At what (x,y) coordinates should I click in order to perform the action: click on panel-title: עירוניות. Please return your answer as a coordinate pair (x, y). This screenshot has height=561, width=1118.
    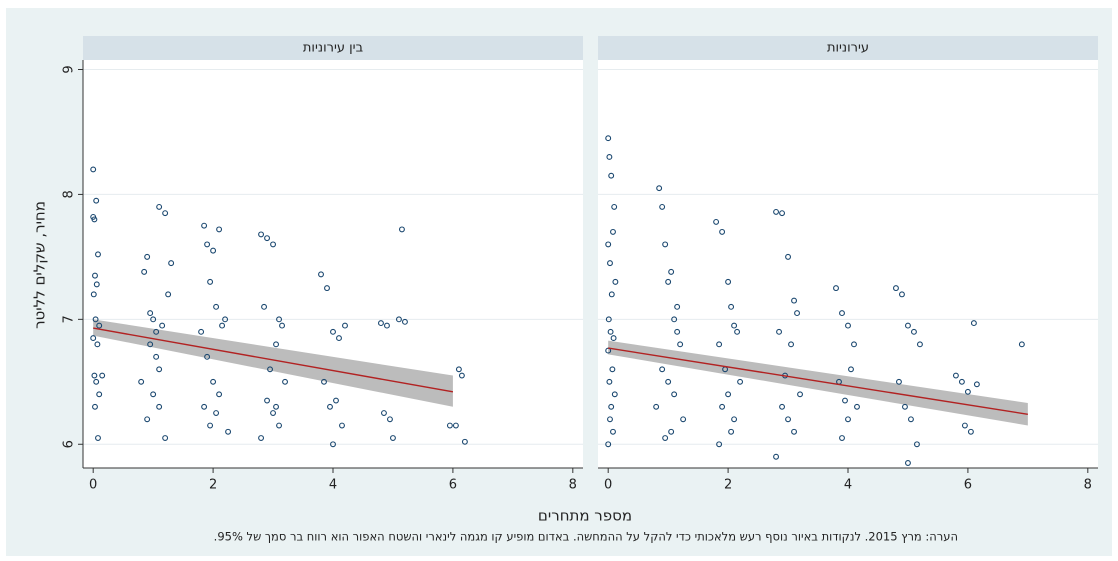
    Looking at the image, I should click on (848, 48).